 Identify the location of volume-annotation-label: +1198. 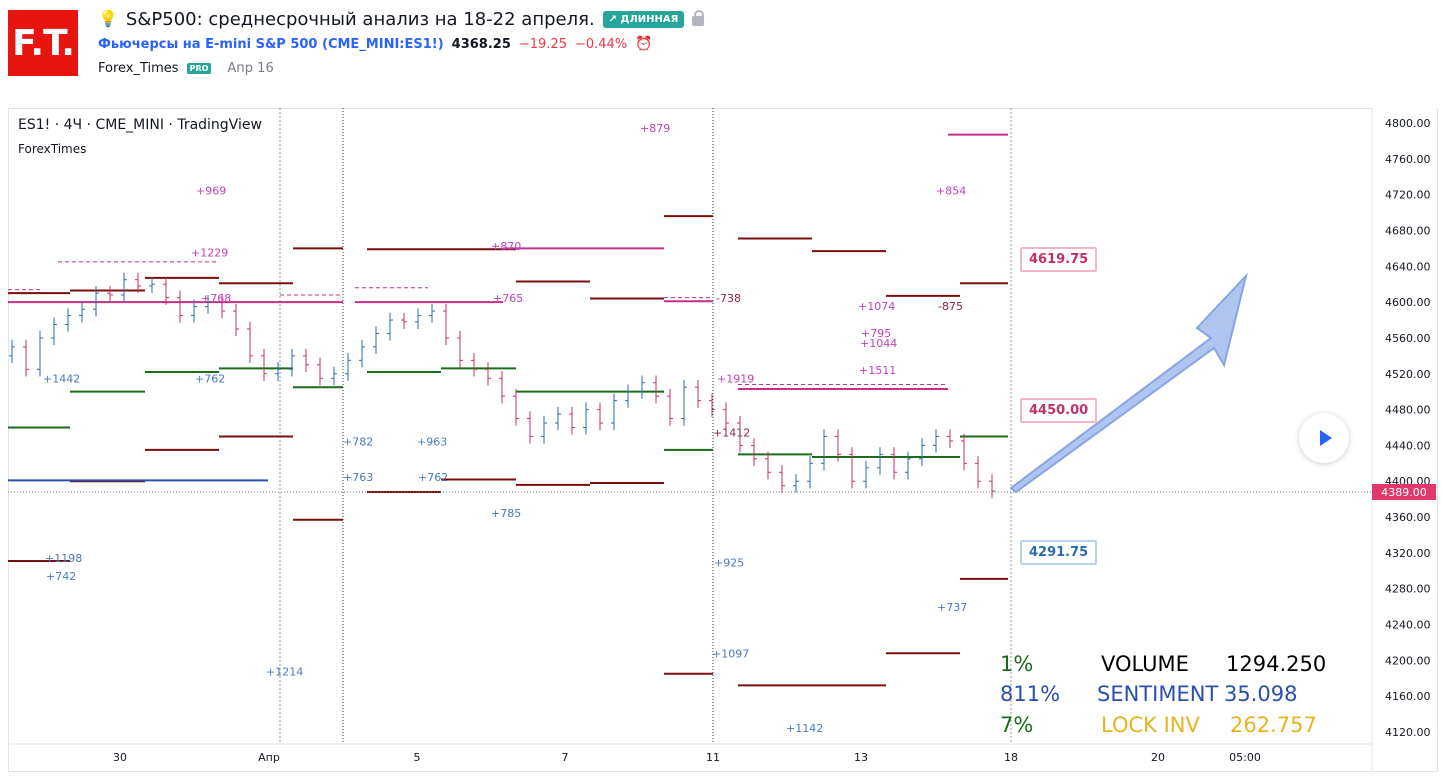
(63, 558).